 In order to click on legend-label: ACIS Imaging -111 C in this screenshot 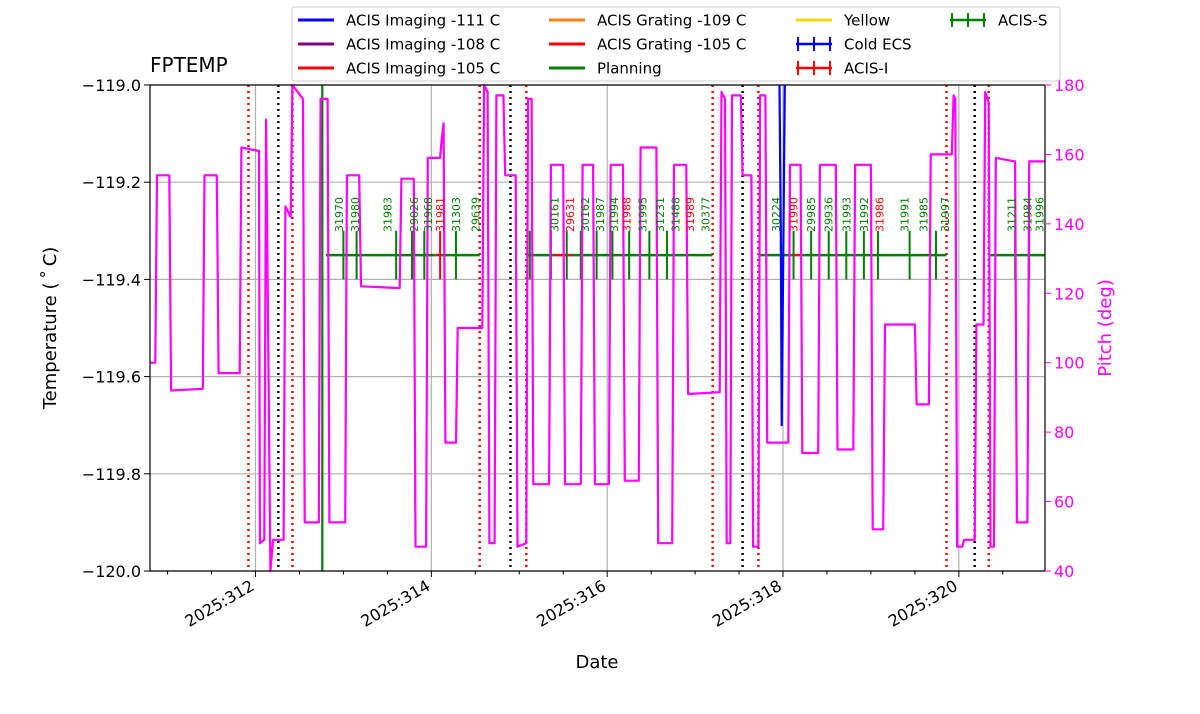, I will do `click(423, 21)`.